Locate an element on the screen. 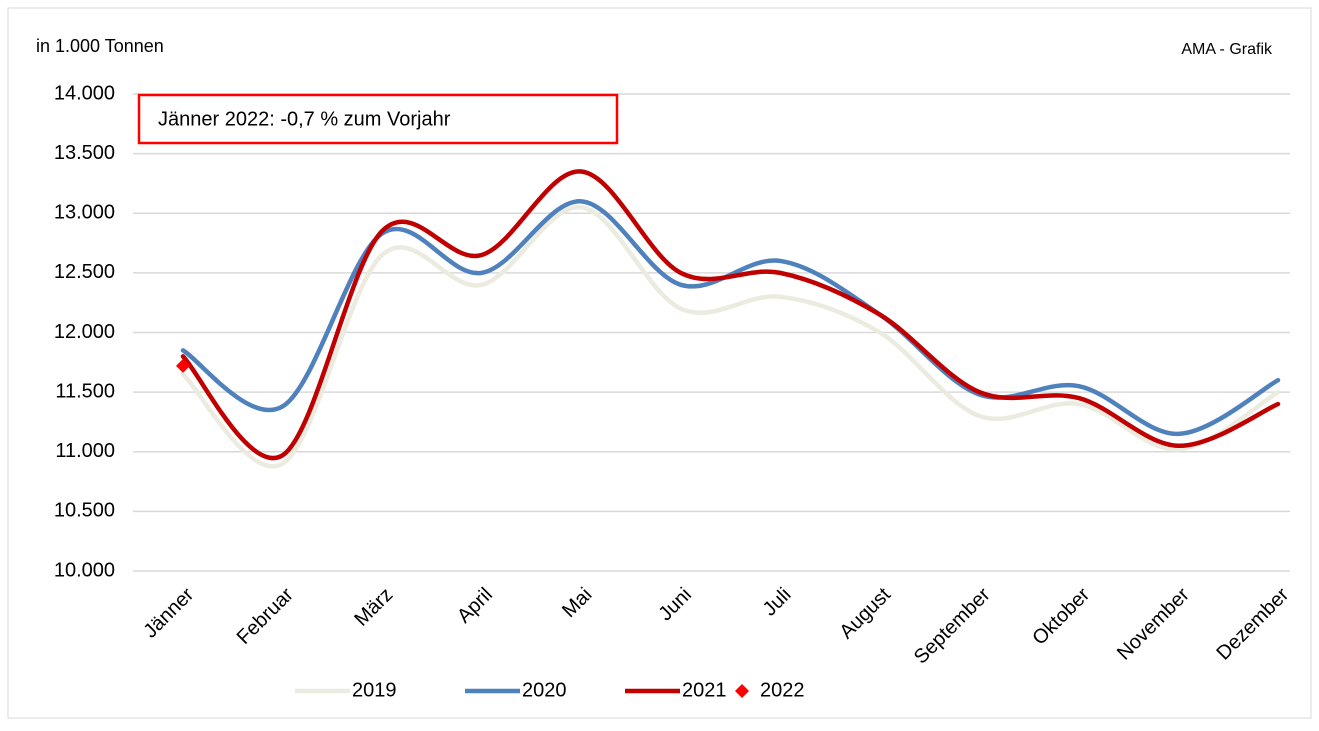 Image resolution: width=1319 pixels, height=731 pixels. legend-label: 2019 is located at coordinates (374, 690).